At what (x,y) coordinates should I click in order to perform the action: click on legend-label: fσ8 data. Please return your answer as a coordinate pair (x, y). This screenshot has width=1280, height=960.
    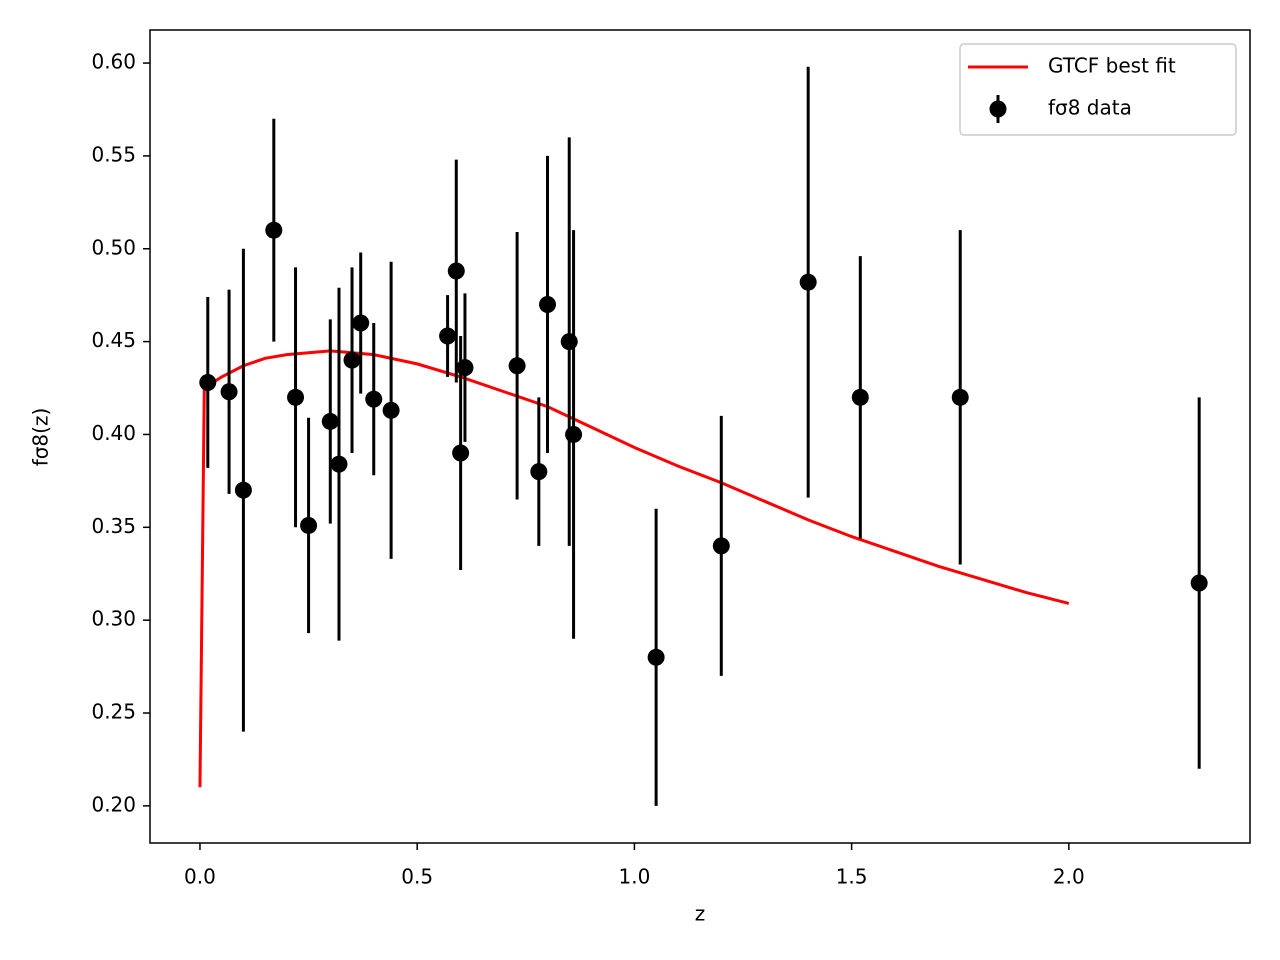
    Looking at the image, I should click on (1090, 108).